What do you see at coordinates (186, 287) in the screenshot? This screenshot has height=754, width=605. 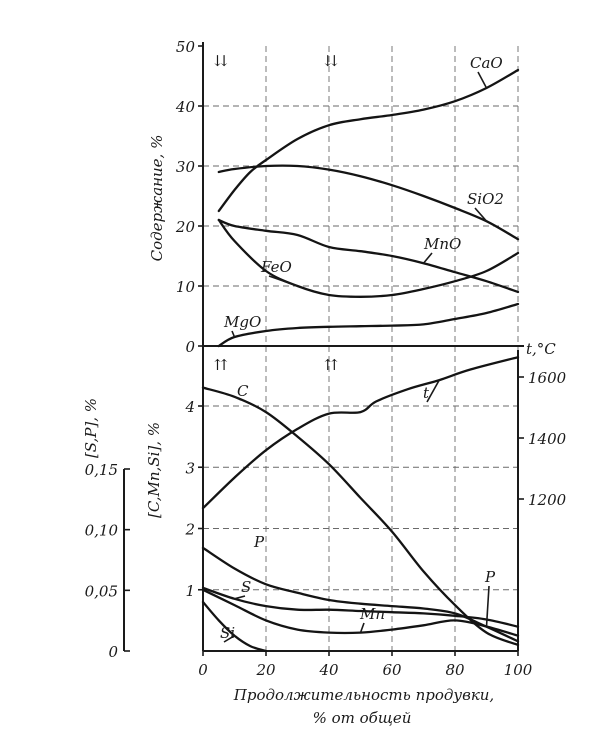 I see `top-y-tick-label: 10` at bounding box center [186, 287].